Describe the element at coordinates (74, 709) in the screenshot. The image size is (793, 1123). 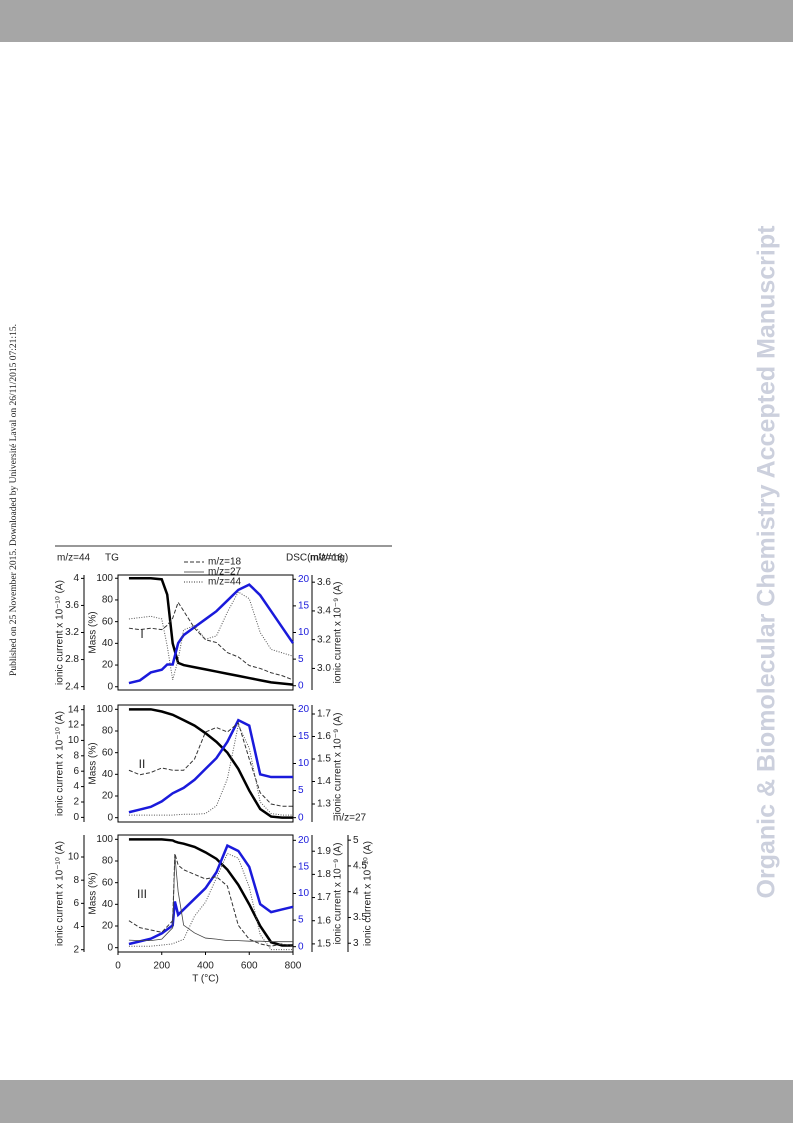
I see `y-tick-label: 14` at that location.